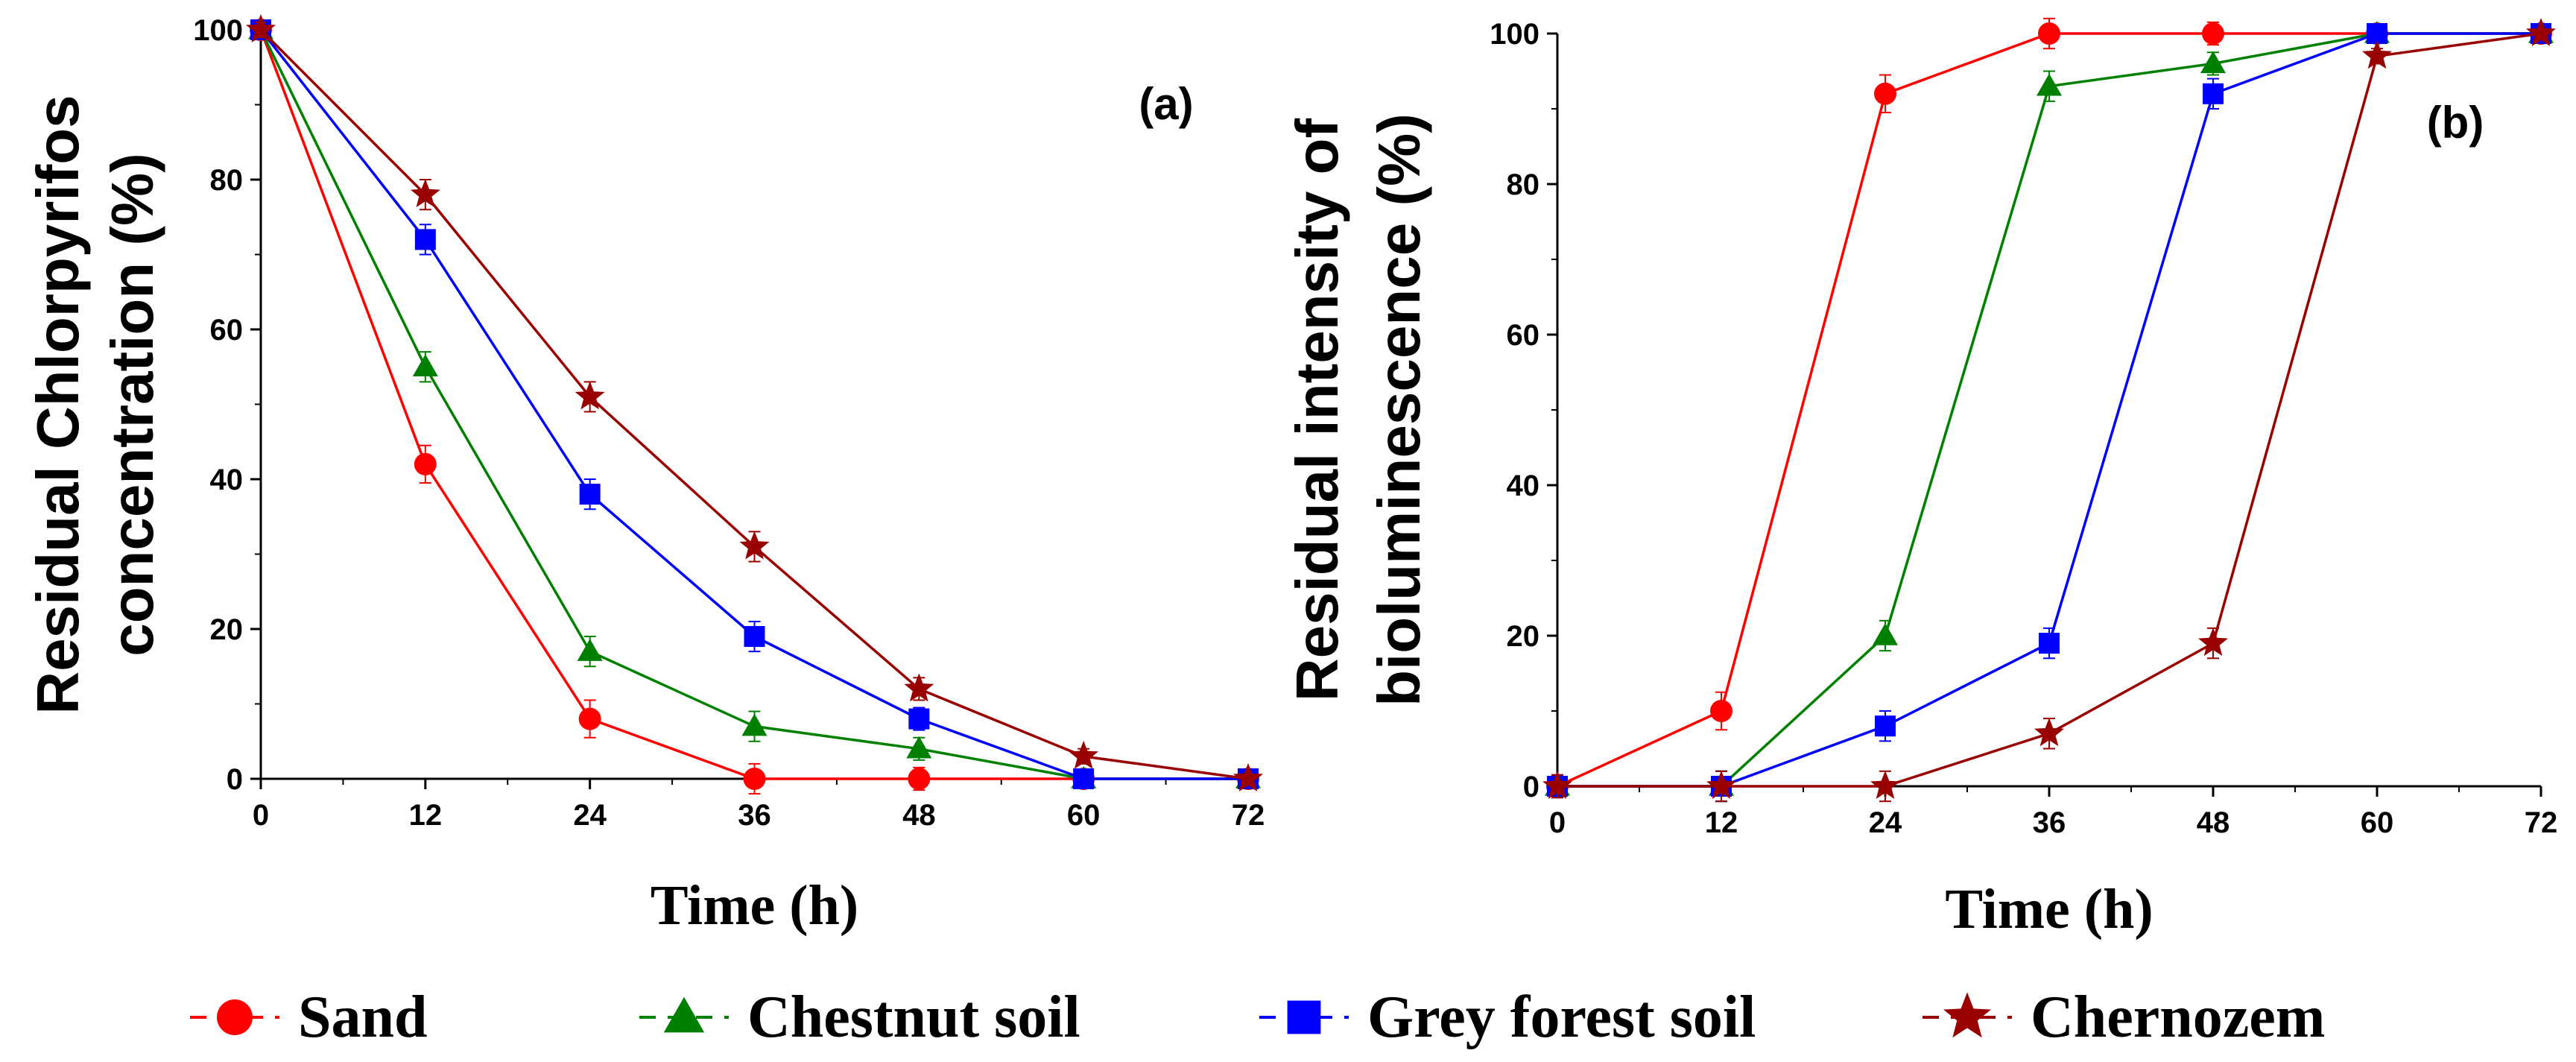 The width and height of the screenshot is (2576, 1062). Describe the element at coordinates (2178, 1017) in the screenshot. I see `legend-label: Chernozem` at that location.